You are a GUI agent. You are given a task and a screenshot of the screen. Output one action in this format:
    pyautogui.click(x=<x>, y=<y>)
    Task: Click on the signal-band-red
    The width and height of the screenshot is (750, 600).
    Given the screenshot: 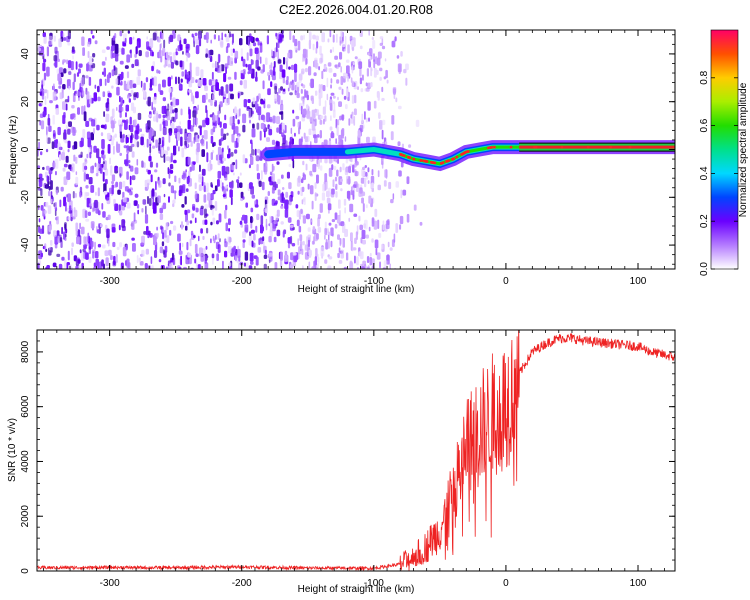 What is the action you would take?
    pyautogui.click(x=597, y=147)
    